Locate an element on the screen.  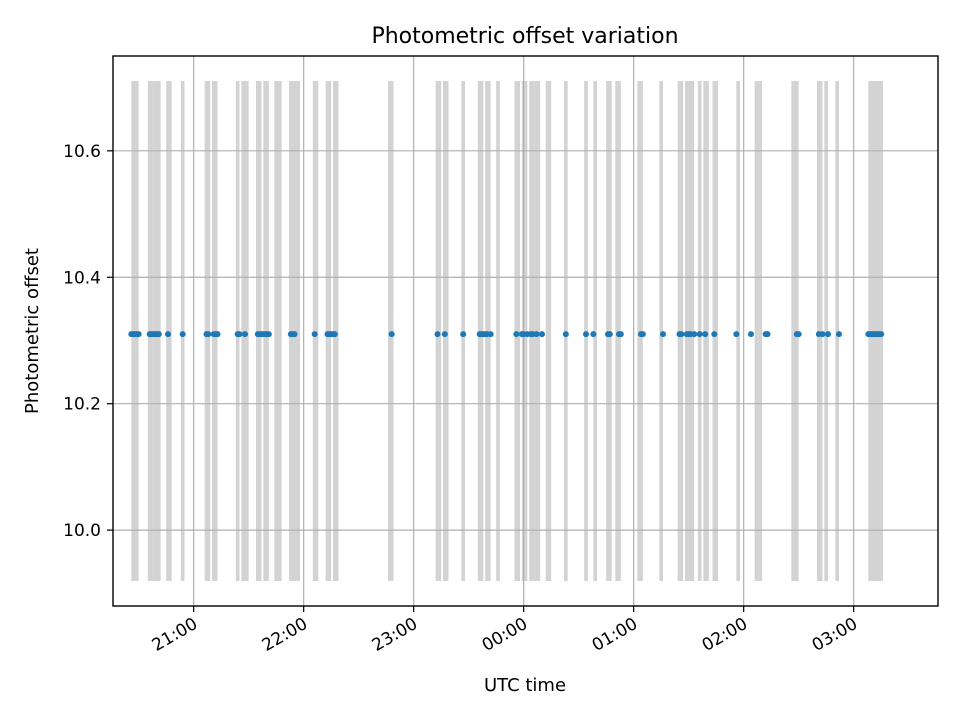
y-tick-label: 10.6 is located at coordinates (82, 152).